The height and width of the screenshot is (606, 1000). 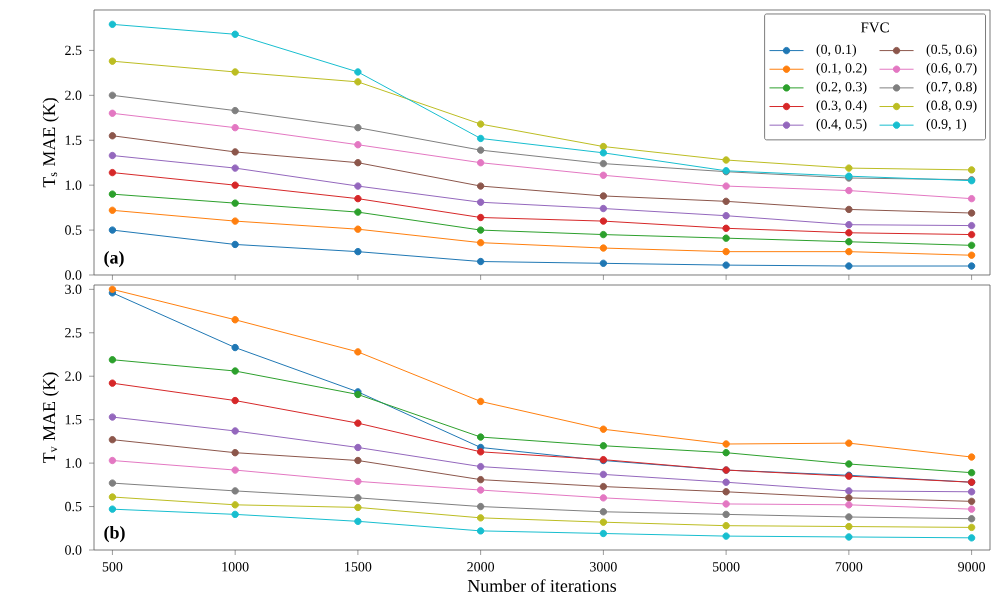 I want to click on y-axis-title: T$_{v}$ MAE (K), so click(x=50, y=418).